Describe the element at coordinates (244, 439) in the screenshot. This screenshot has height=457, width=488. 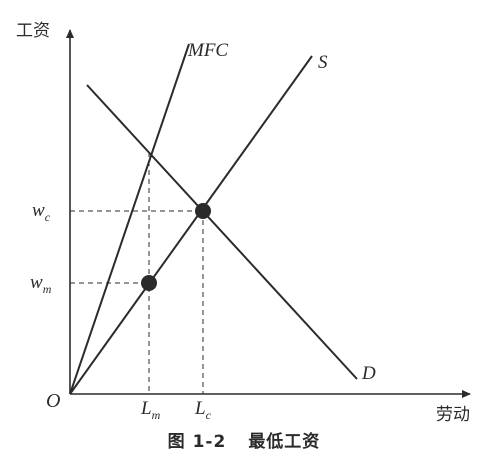
I see `figure-caption: 图 1-2 最低工资` at that location.